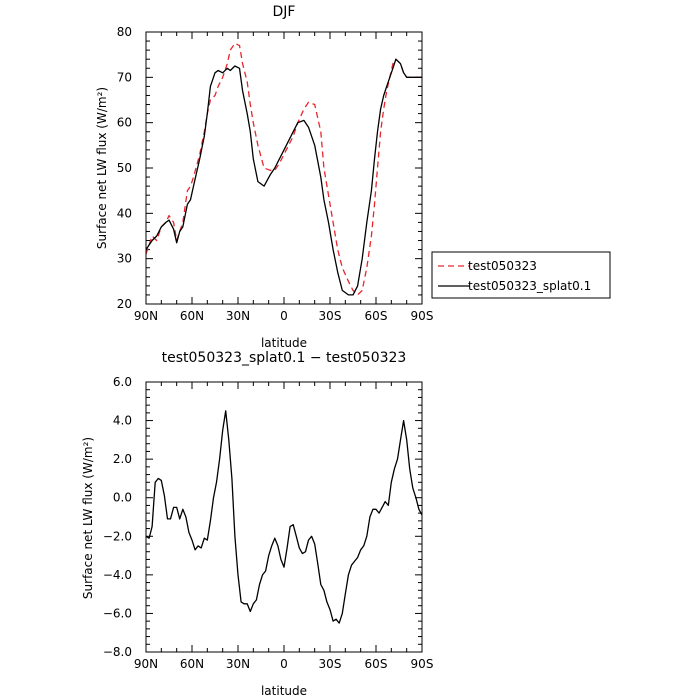  What do you see at coordinates (117, 575) in the screenshot?
I see `y-tick-label: −4.0` at bounding box center [117, 575].